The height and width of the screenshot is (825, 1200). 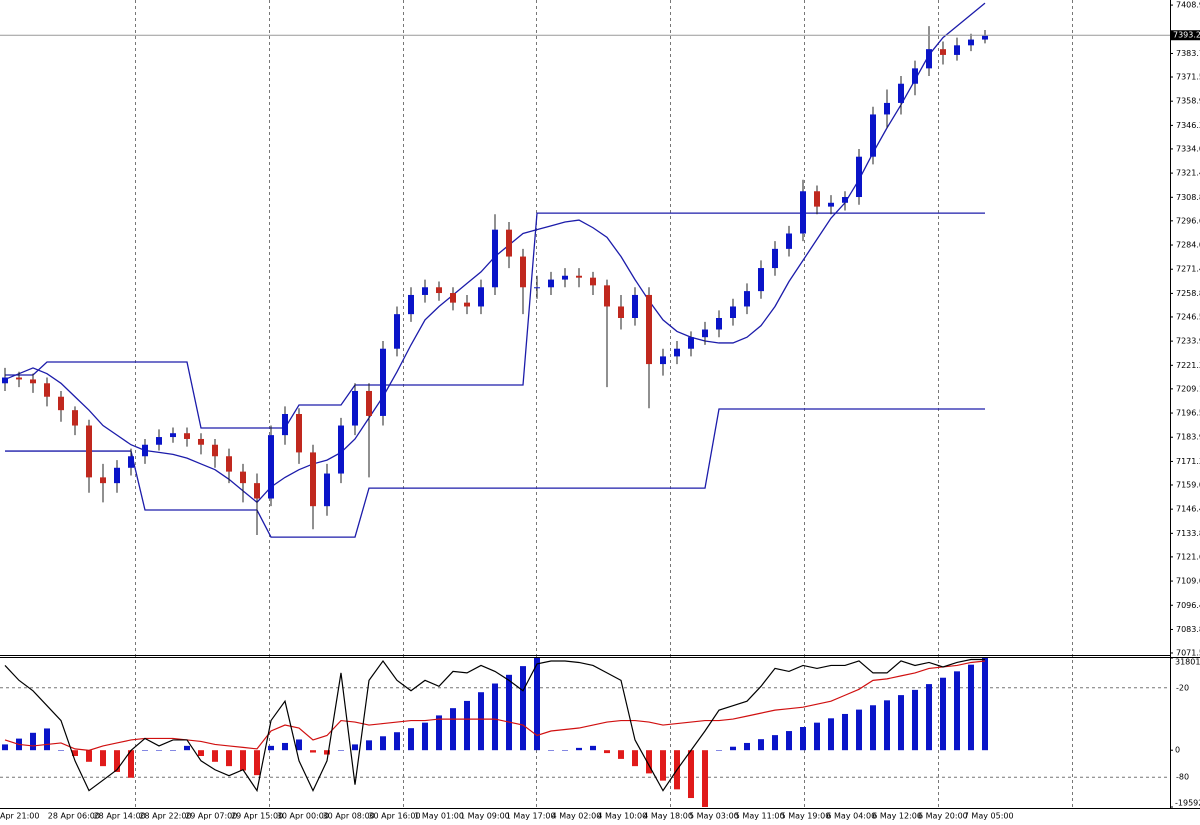 I want to click on price-tick-label: 7233.95, so click(x=1188, y=341).